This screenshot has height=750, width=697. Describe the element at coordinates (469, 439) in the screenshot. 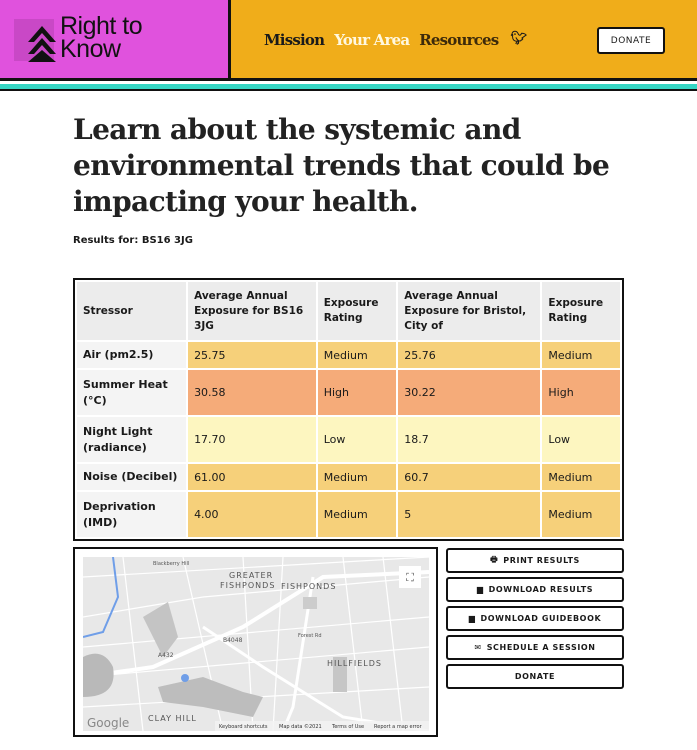

I see `value-cell: 18.7` at that location.